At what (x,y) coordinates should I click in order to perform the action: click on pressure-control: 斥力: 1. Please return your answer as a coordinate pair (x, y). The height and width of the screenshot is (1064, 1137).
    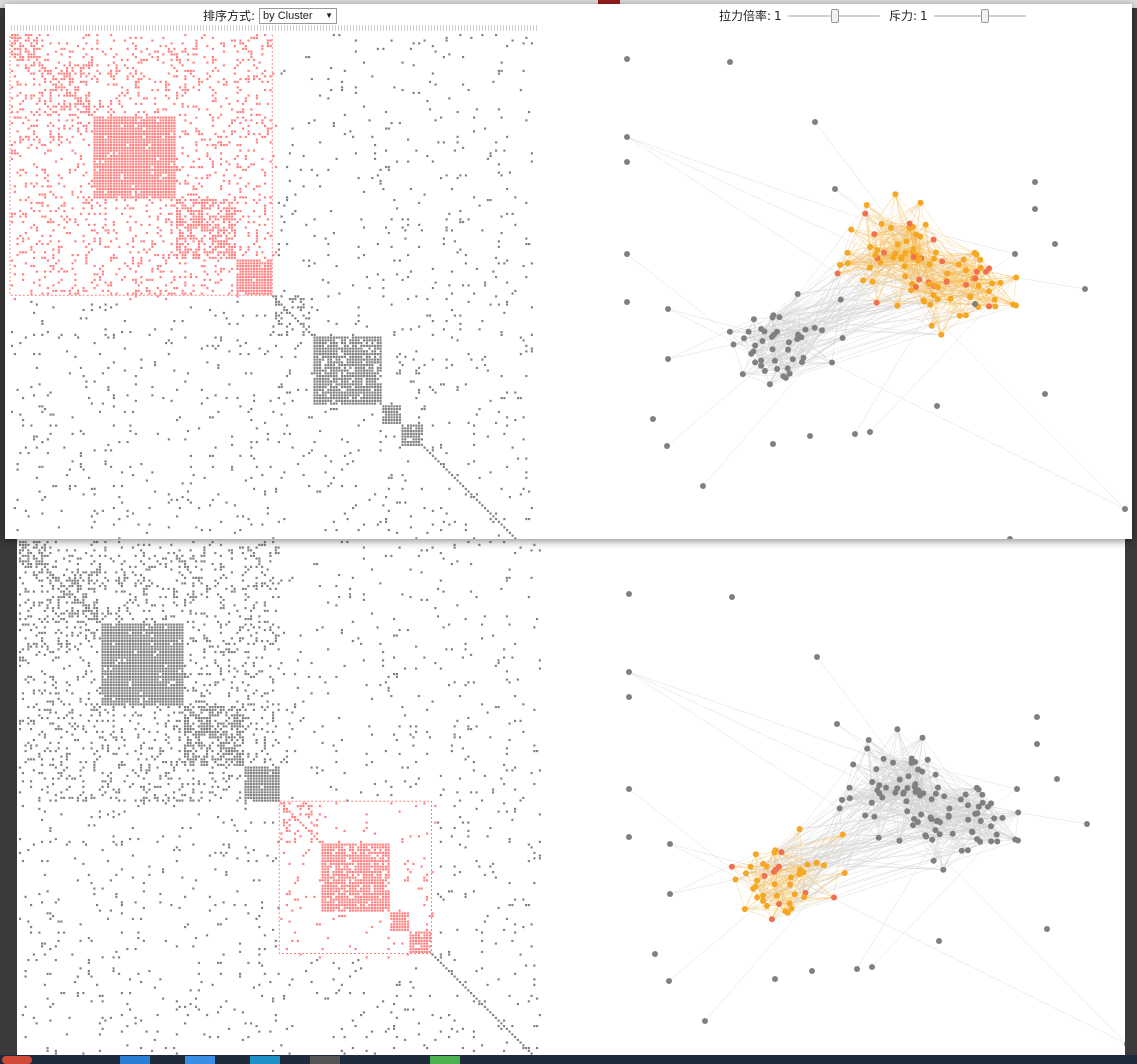
    Looking at the image, I should click on (957, 15).